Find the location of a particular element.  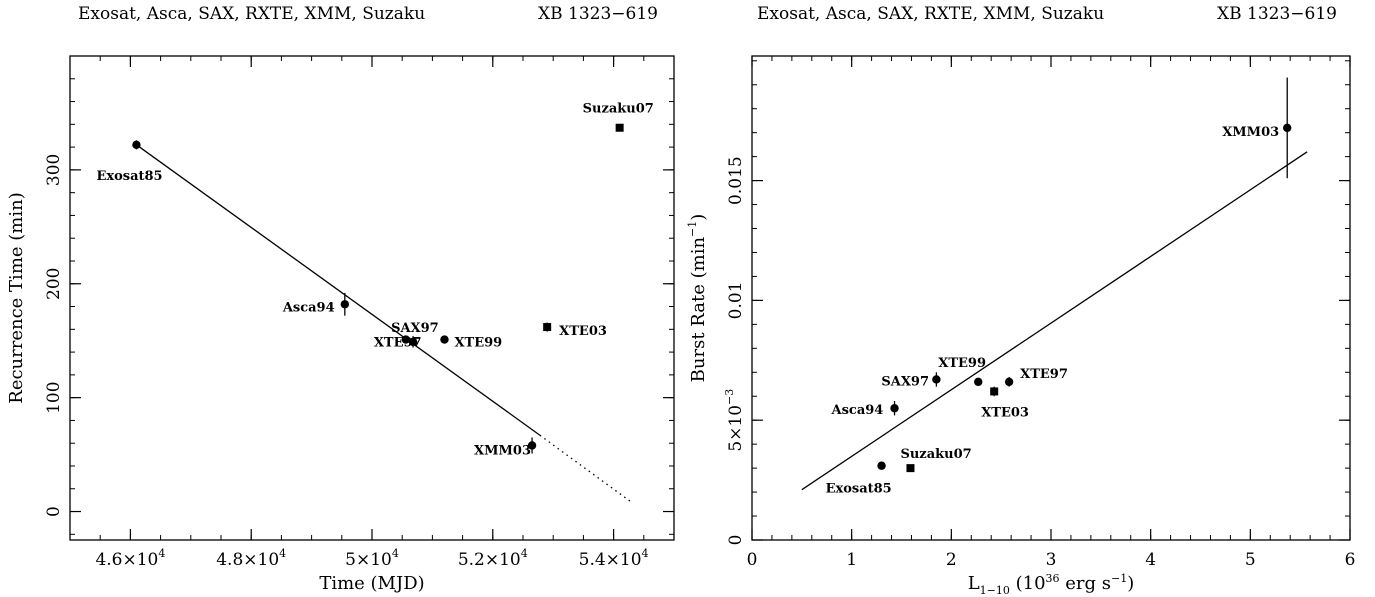

left-header-source: XB 1323−619 is located at coordinates (598, 14).